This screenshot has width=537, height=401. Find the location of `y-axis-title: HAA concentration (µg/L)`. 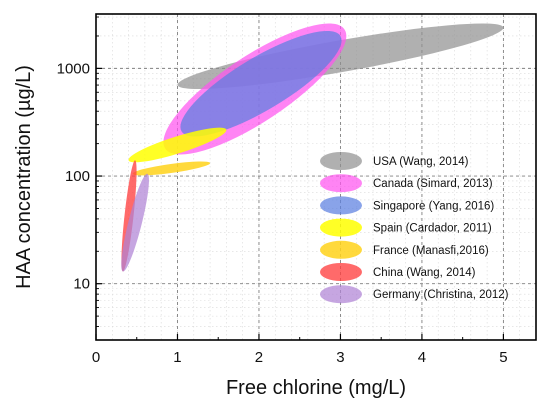

y-axis-title: HAA concentration (µg/L) is located at coordinates (24, 177).